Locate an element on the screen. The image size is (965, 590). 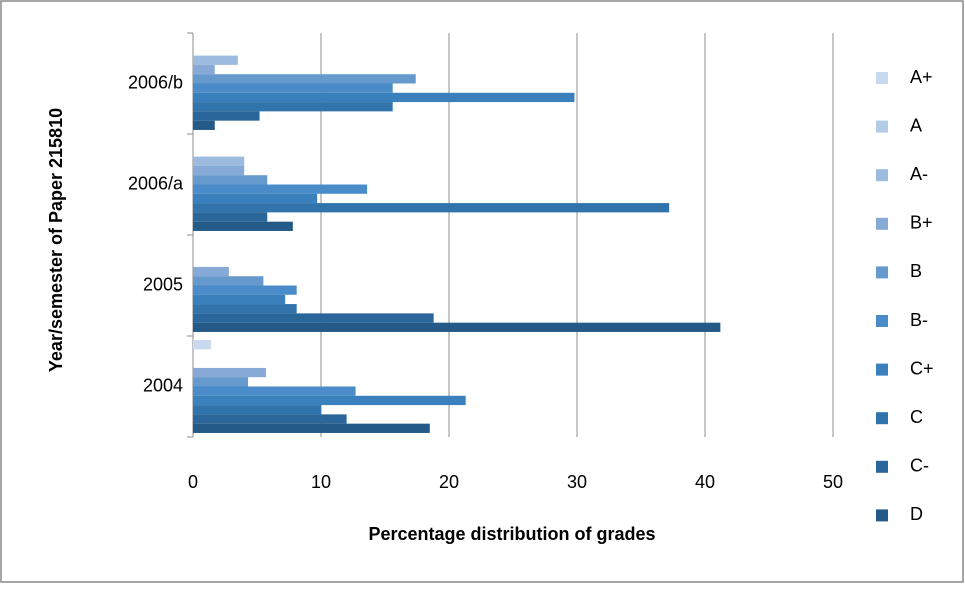
legend-label: D is located at coordinates (916, 514).